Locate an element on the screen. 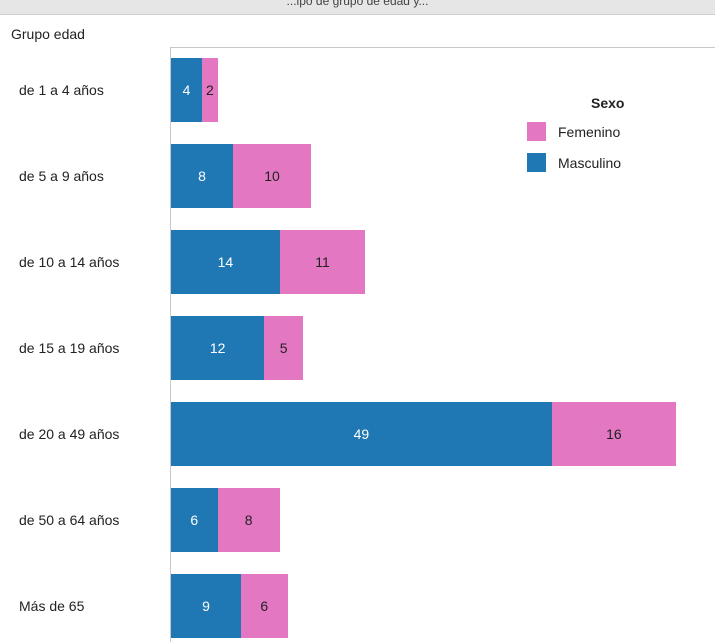 This screenshot has height=642, width=715. bar-value-label: 2 is located at coordinates (209, 90).